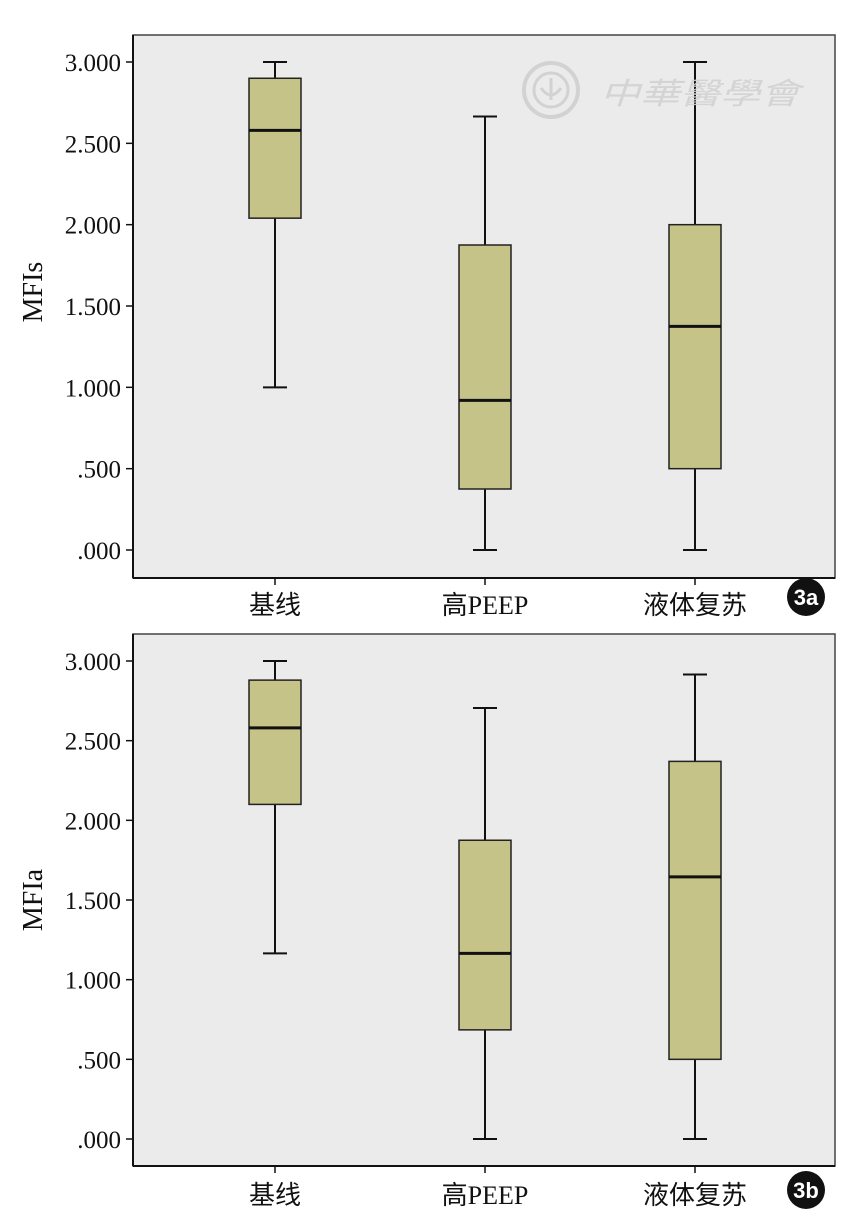  I want to click on watermark-text: 中華醫學會, so click(702, 94).